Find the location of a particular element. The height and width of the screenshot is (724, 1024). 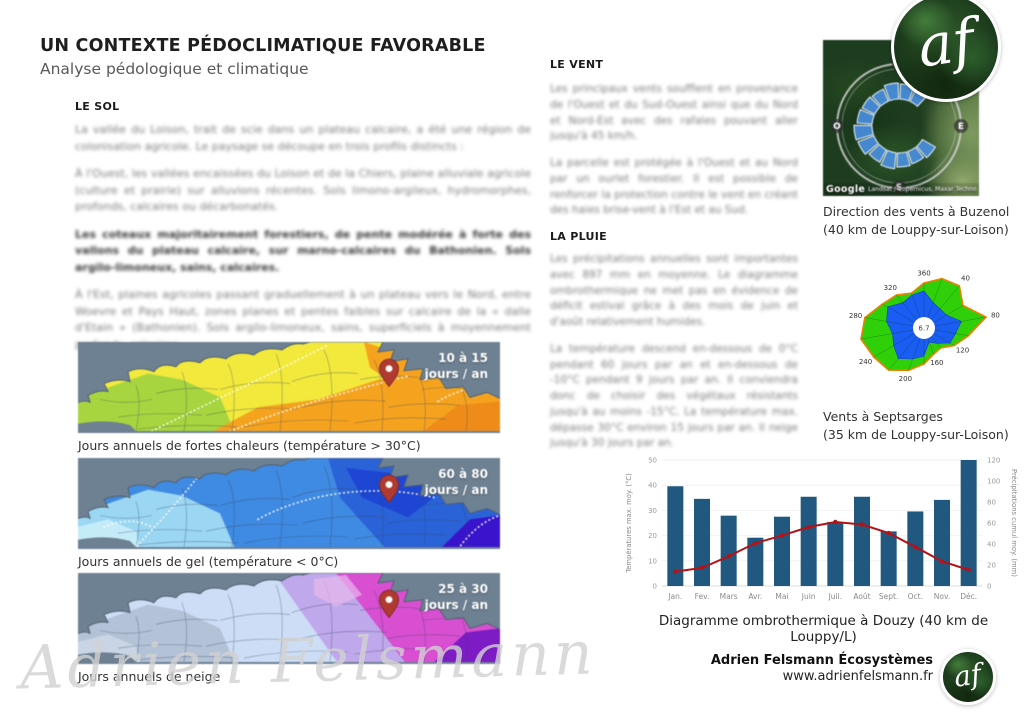

caption-line: (35 km de Louppy-sur-Loison) is located at coordinates (916, 434).